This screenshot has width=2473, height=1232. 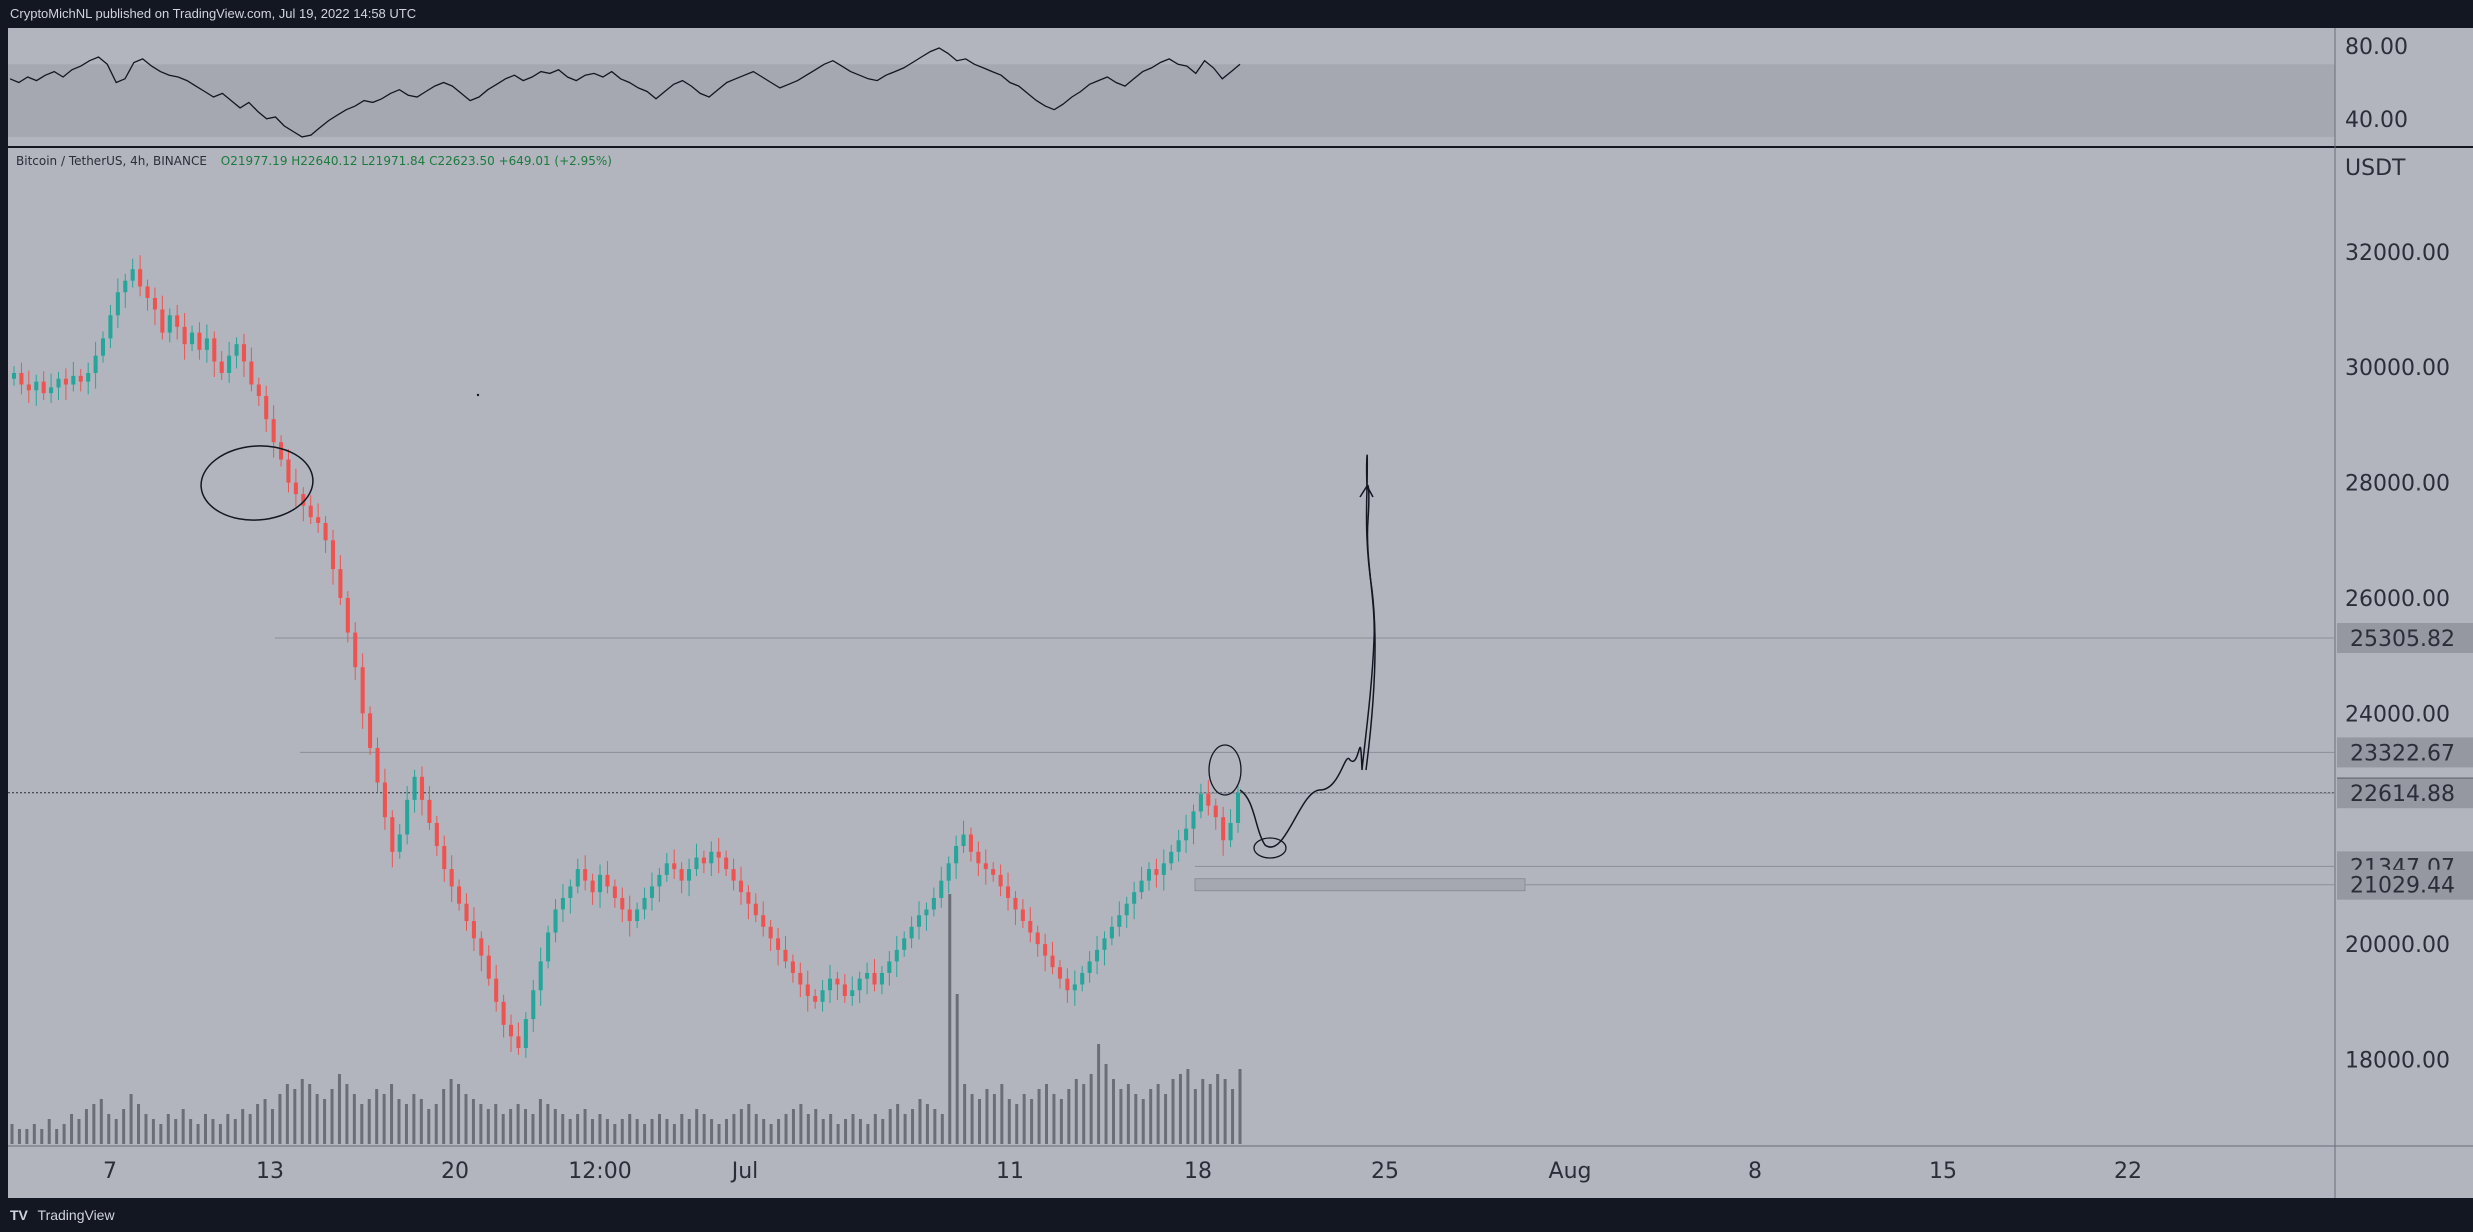 What do you see at coordinates (744, 1171) in the screenshot?
I see `time-tick-label: Jul` at bounding box center [744, 1171].